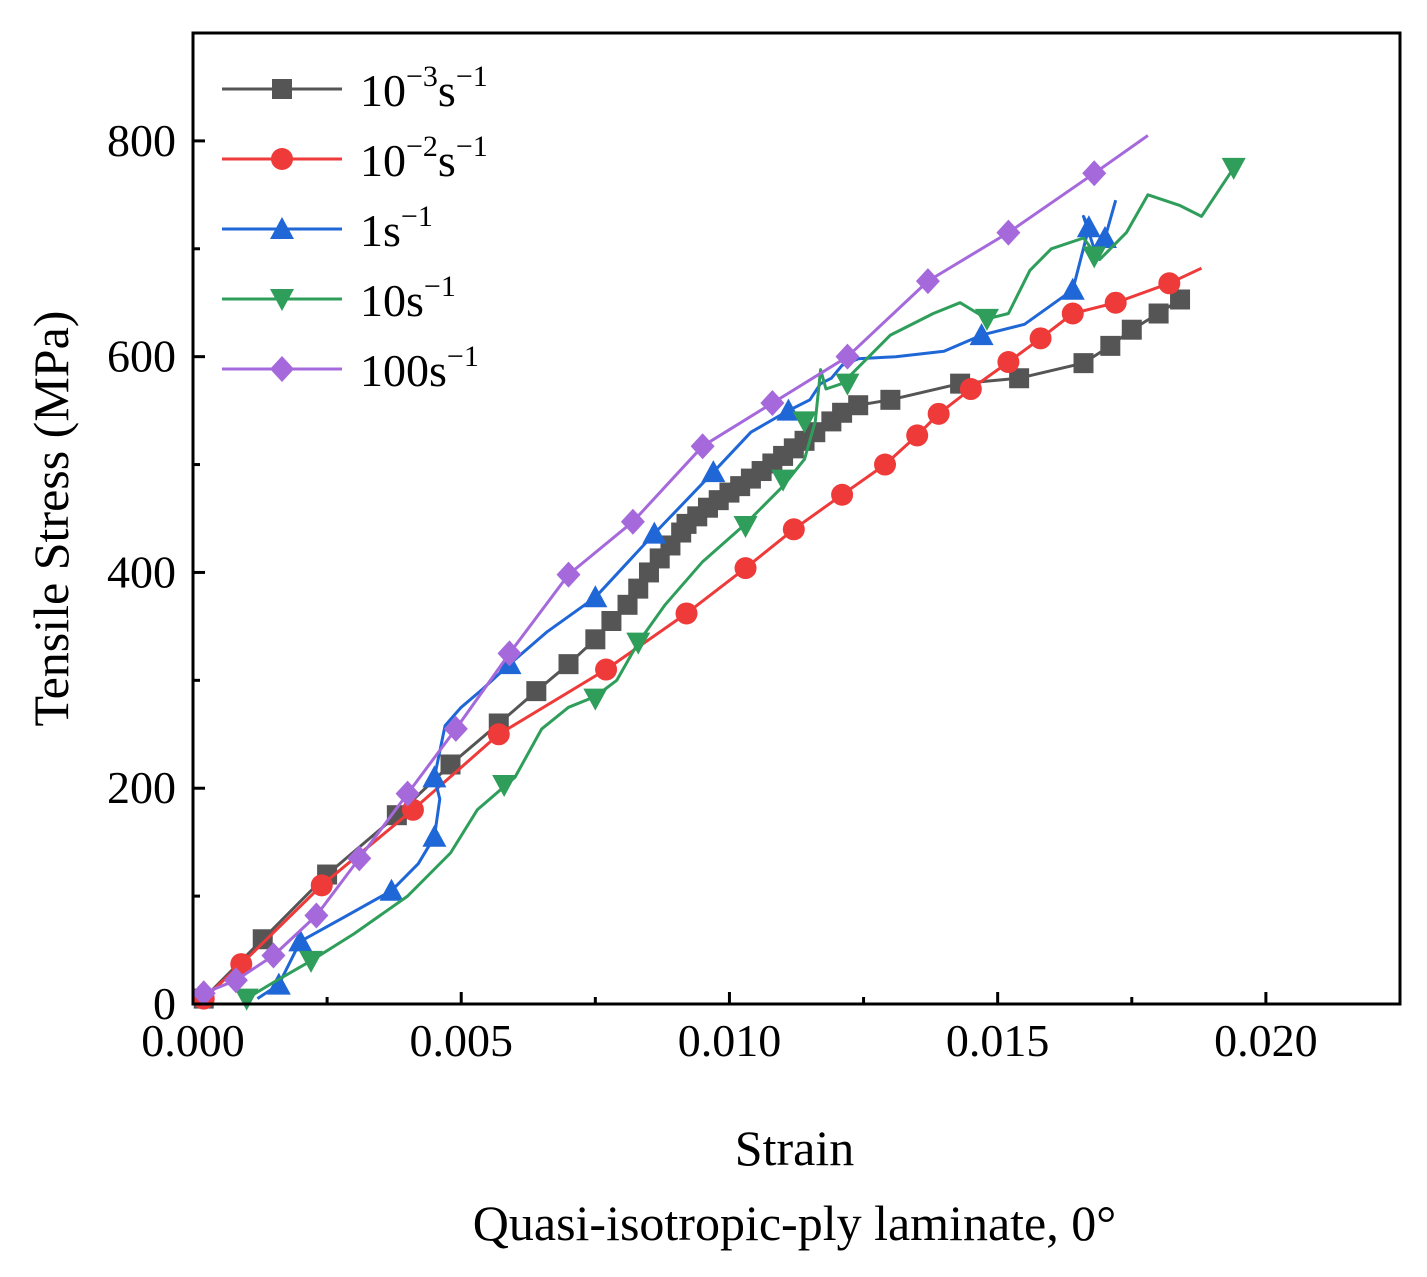 The image size is (1427, 1277). Describe the element at coordinates (141, 571) in the screenshot. I see `y-tick-label: 400` at that location.